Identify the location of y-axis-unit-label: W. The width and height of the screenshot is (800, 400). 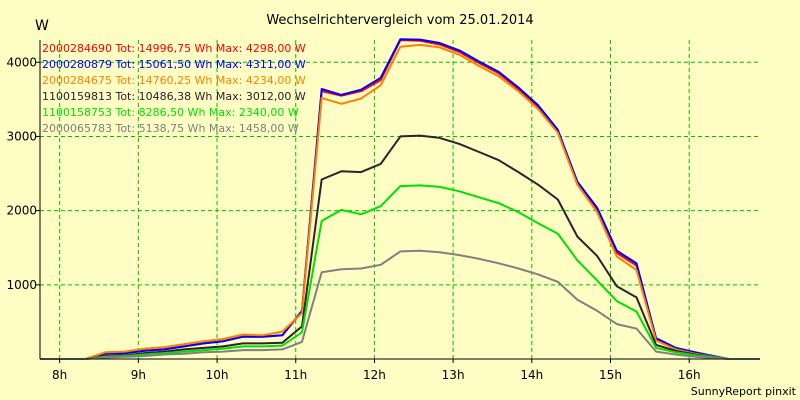
(42, 26).